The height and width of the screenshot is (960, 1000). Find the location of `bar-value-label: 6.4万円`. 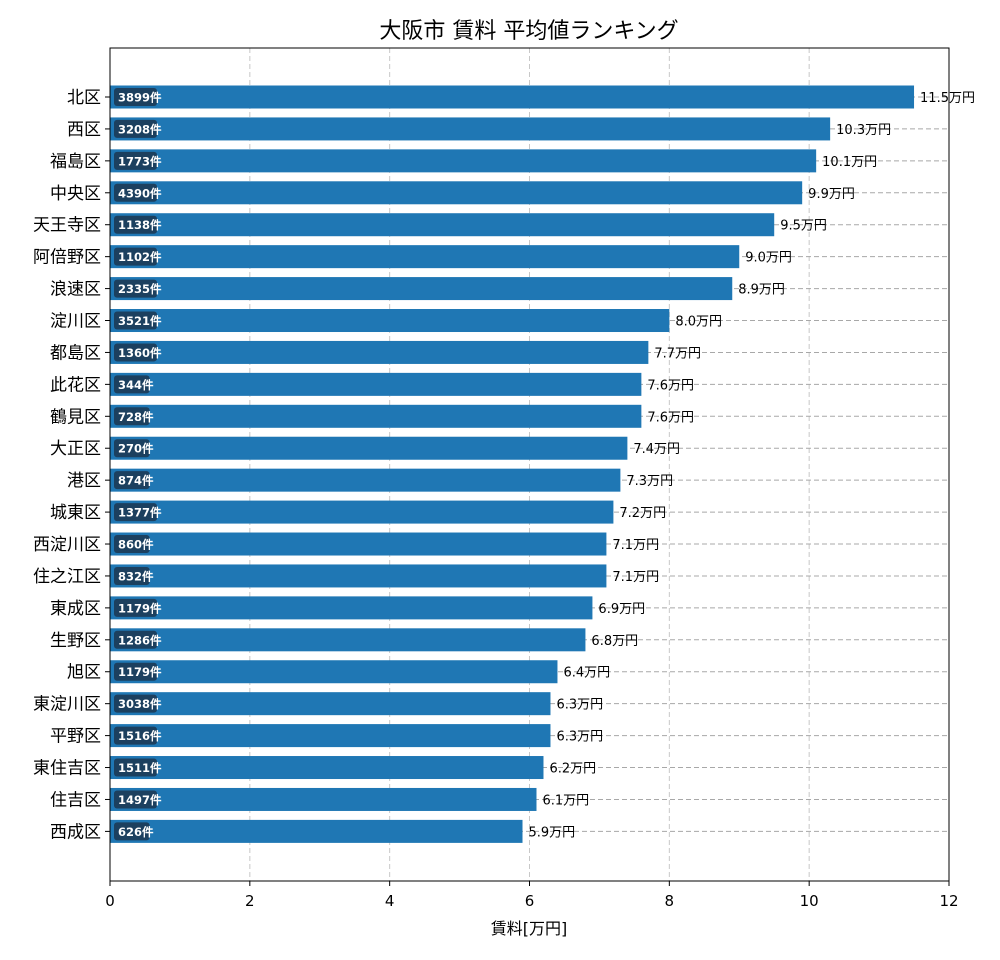

bar-value-label: 6.4万円 is located at coordinates (586, 673).